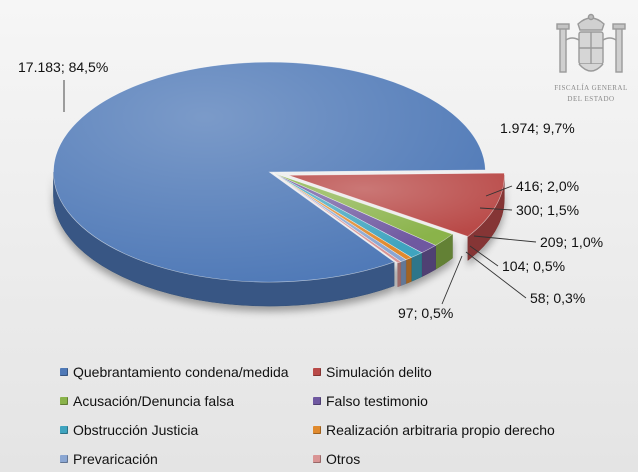 The width and height of the screenshot is (638, 472). I want to click on data-label-4: 209; 1,0%, so click(571, 242).